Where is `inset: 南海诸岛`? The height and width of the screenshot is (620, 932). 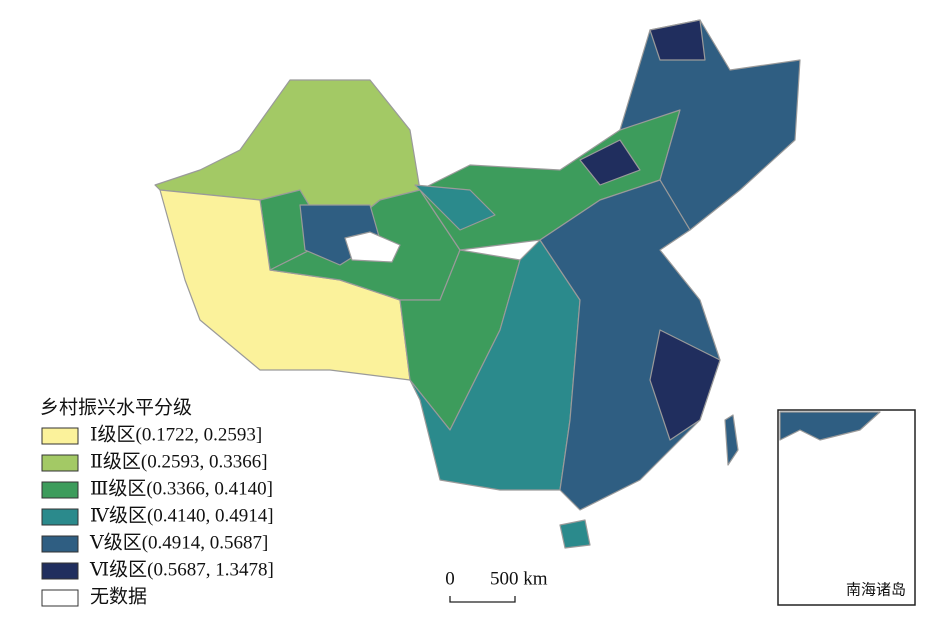
inset: 南海诸岛 is located at coordinates (846, 507).